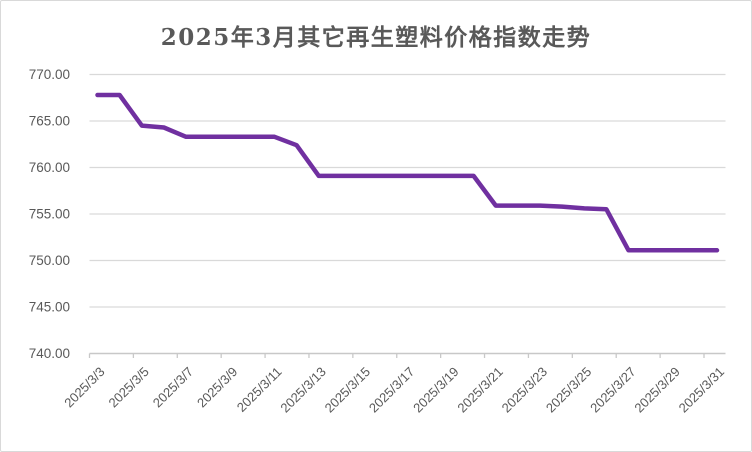  What do you see at coordinates (376, 37) in the screenshot?
I see `chart-title: 2025年3月其它再生塑料价格指数走势` at bounding box center [376, 37].